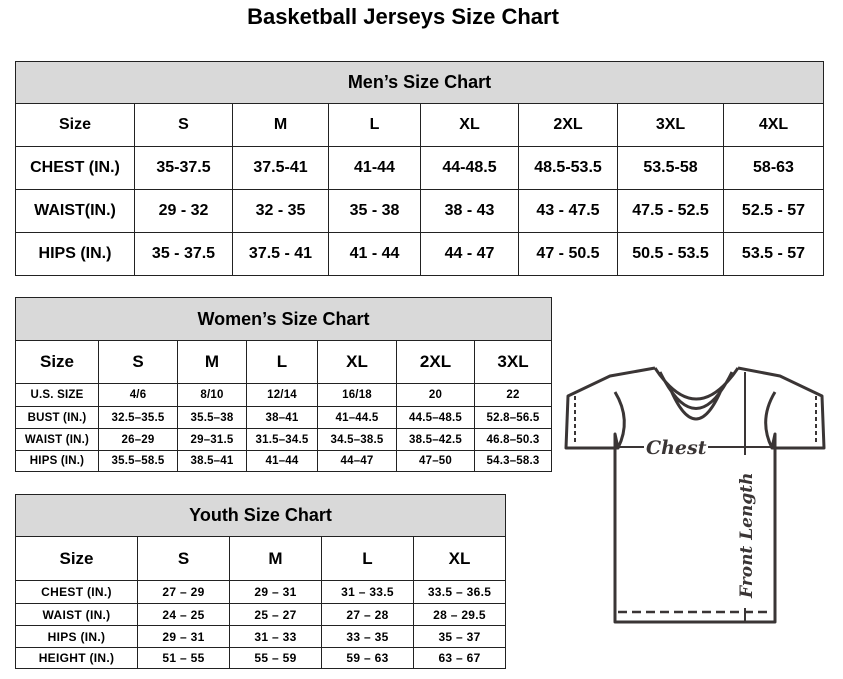 This screenshot has height=679, width=843. Describe the element at coordinates (275, 614) in the screenshot. I see `table-cell: 25 – 27` at that location.